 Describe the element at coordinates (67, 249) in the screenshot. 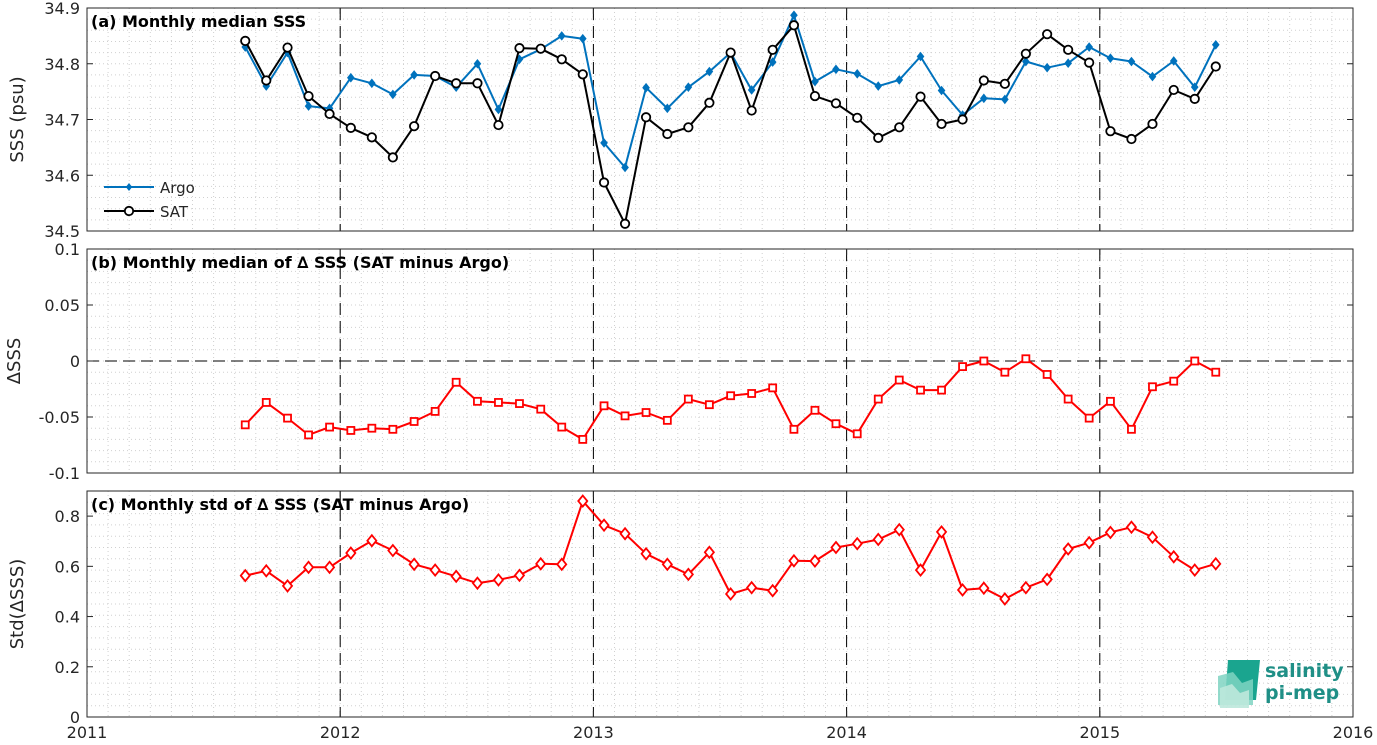

I see `y-tick-label: 0.1` at that location.